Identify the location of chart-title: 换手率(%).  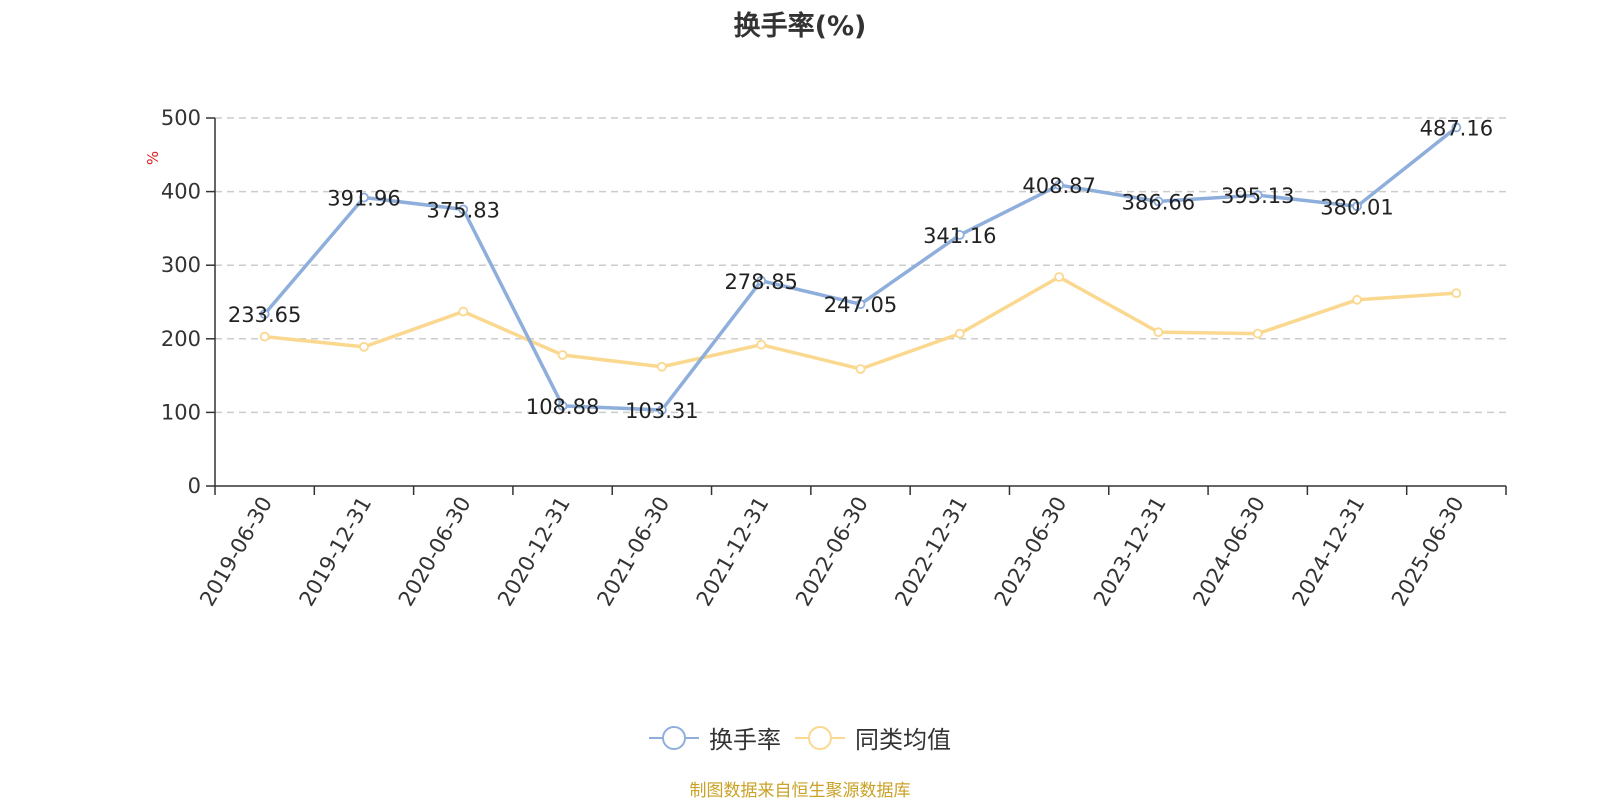
(800, 26).